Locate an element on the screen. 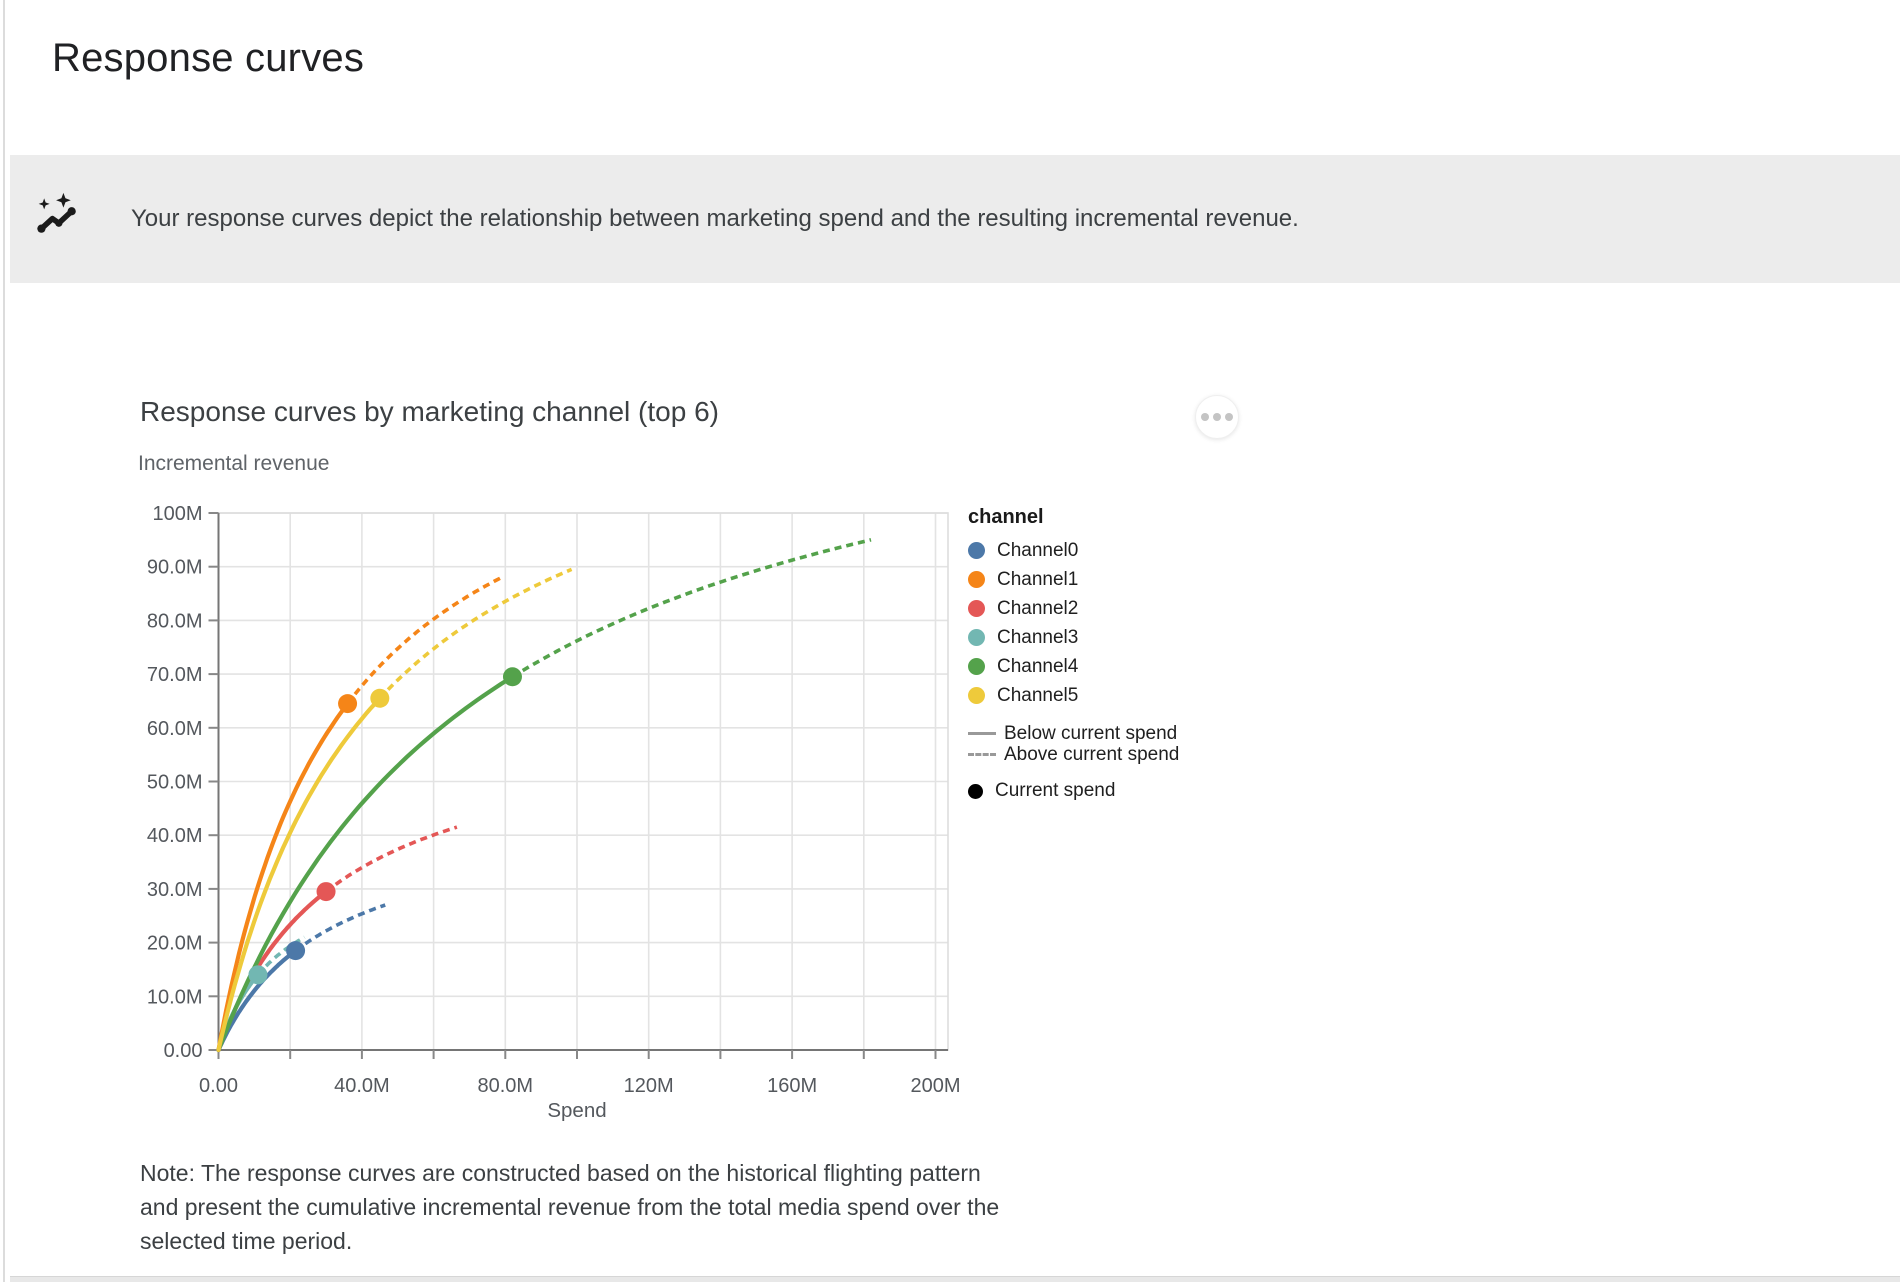 This screenshot has height=1282, width=1900. svg-text: 60.0M is located at coordinates (175, 729).